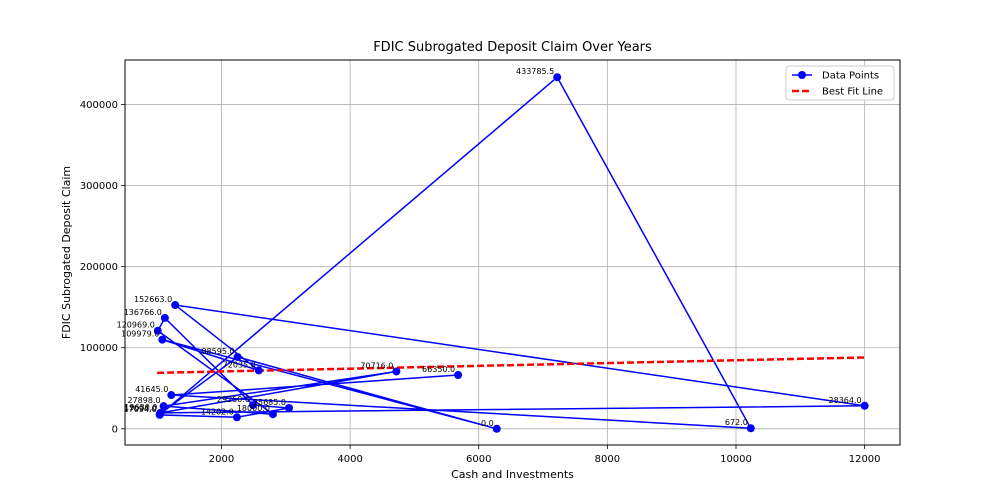 This screenshot has height=504, width=1000. Describe the element at coordinates (115, 429) in the screenshot. I see `y-tick-label: 0` at that location.